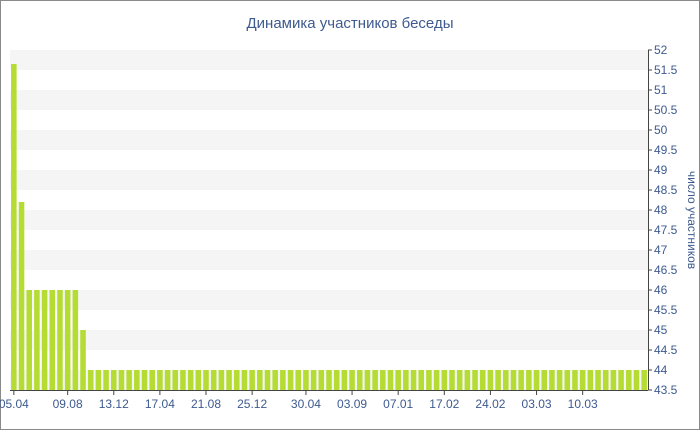 The height and width of the screenshot is (430, 700). What do you see at coordinates (444, 404) in the screenshot?
I see `x-tick-label: 17.02` at bounding box center [444, 404].